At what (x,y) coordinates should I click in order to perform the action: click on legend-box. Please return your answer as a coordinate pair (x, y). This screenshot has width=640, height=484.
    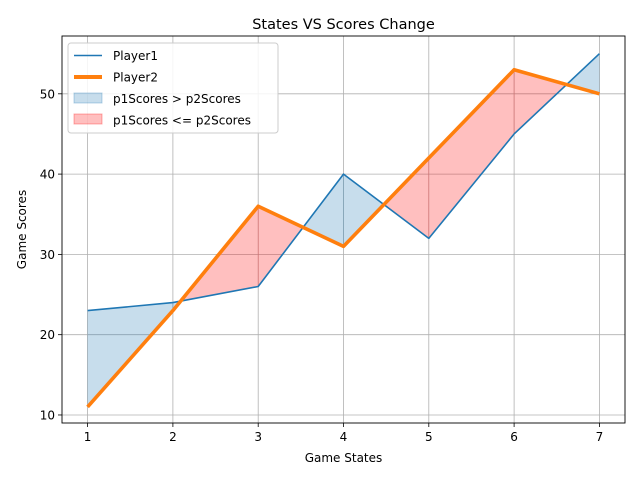
    Looking at the image, I should click on (173, 88).